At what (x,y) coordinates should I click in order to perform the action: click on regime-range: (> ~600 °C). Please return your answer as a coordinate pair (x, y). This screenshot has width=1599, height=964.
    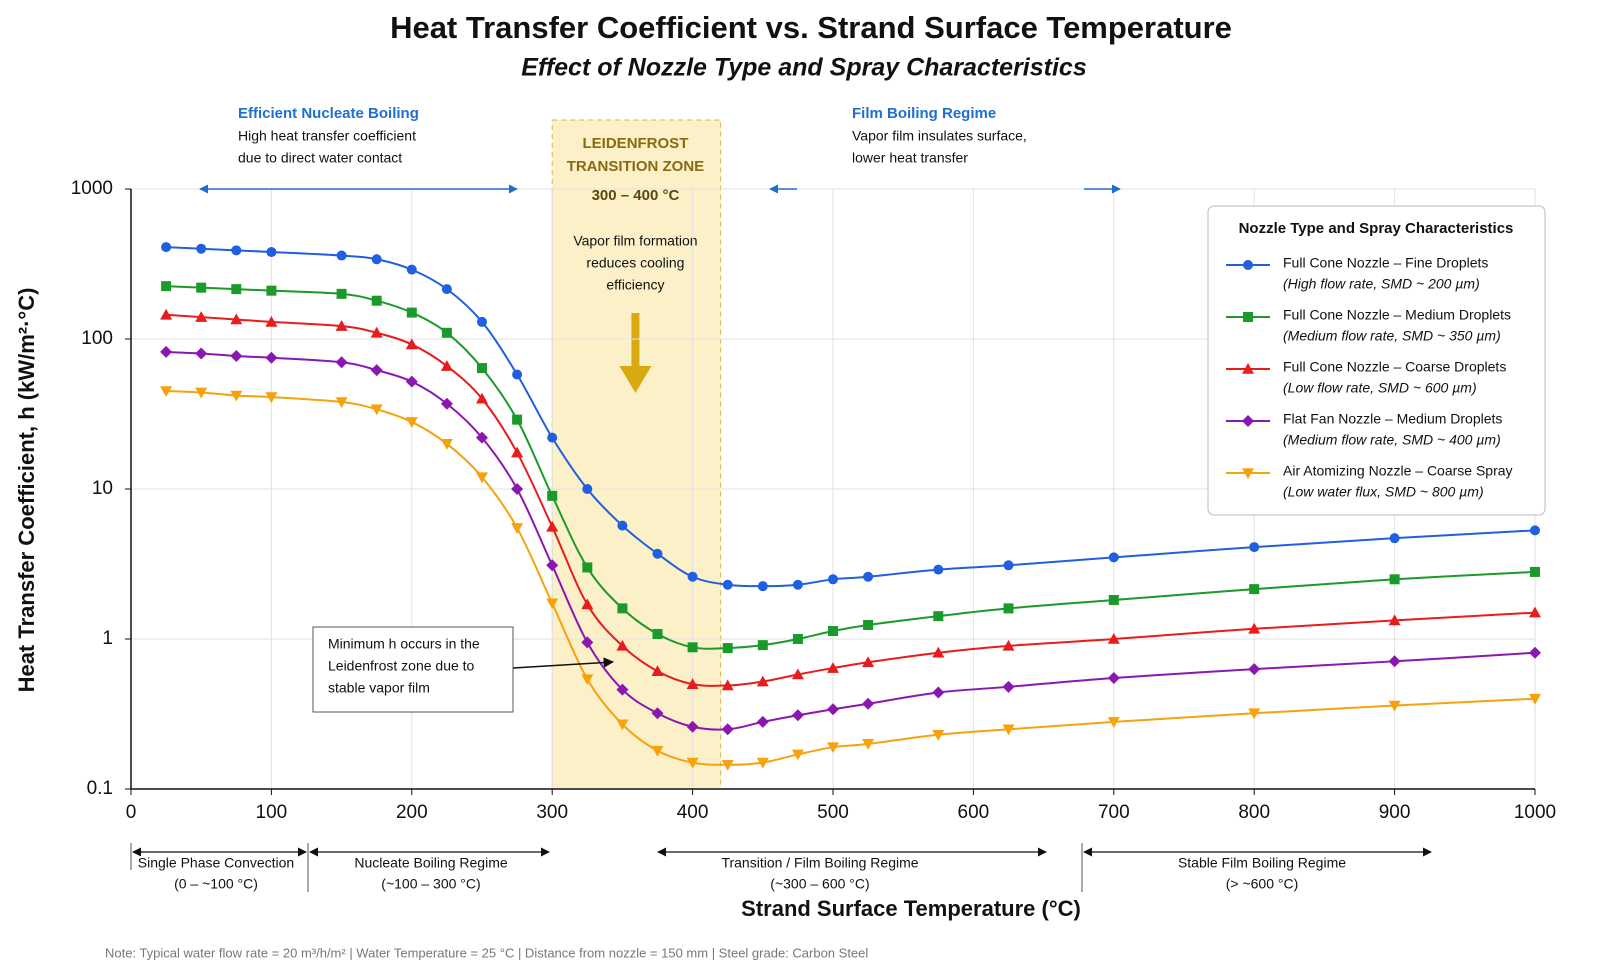
    Looking at the image, I should click on (1262, 884).